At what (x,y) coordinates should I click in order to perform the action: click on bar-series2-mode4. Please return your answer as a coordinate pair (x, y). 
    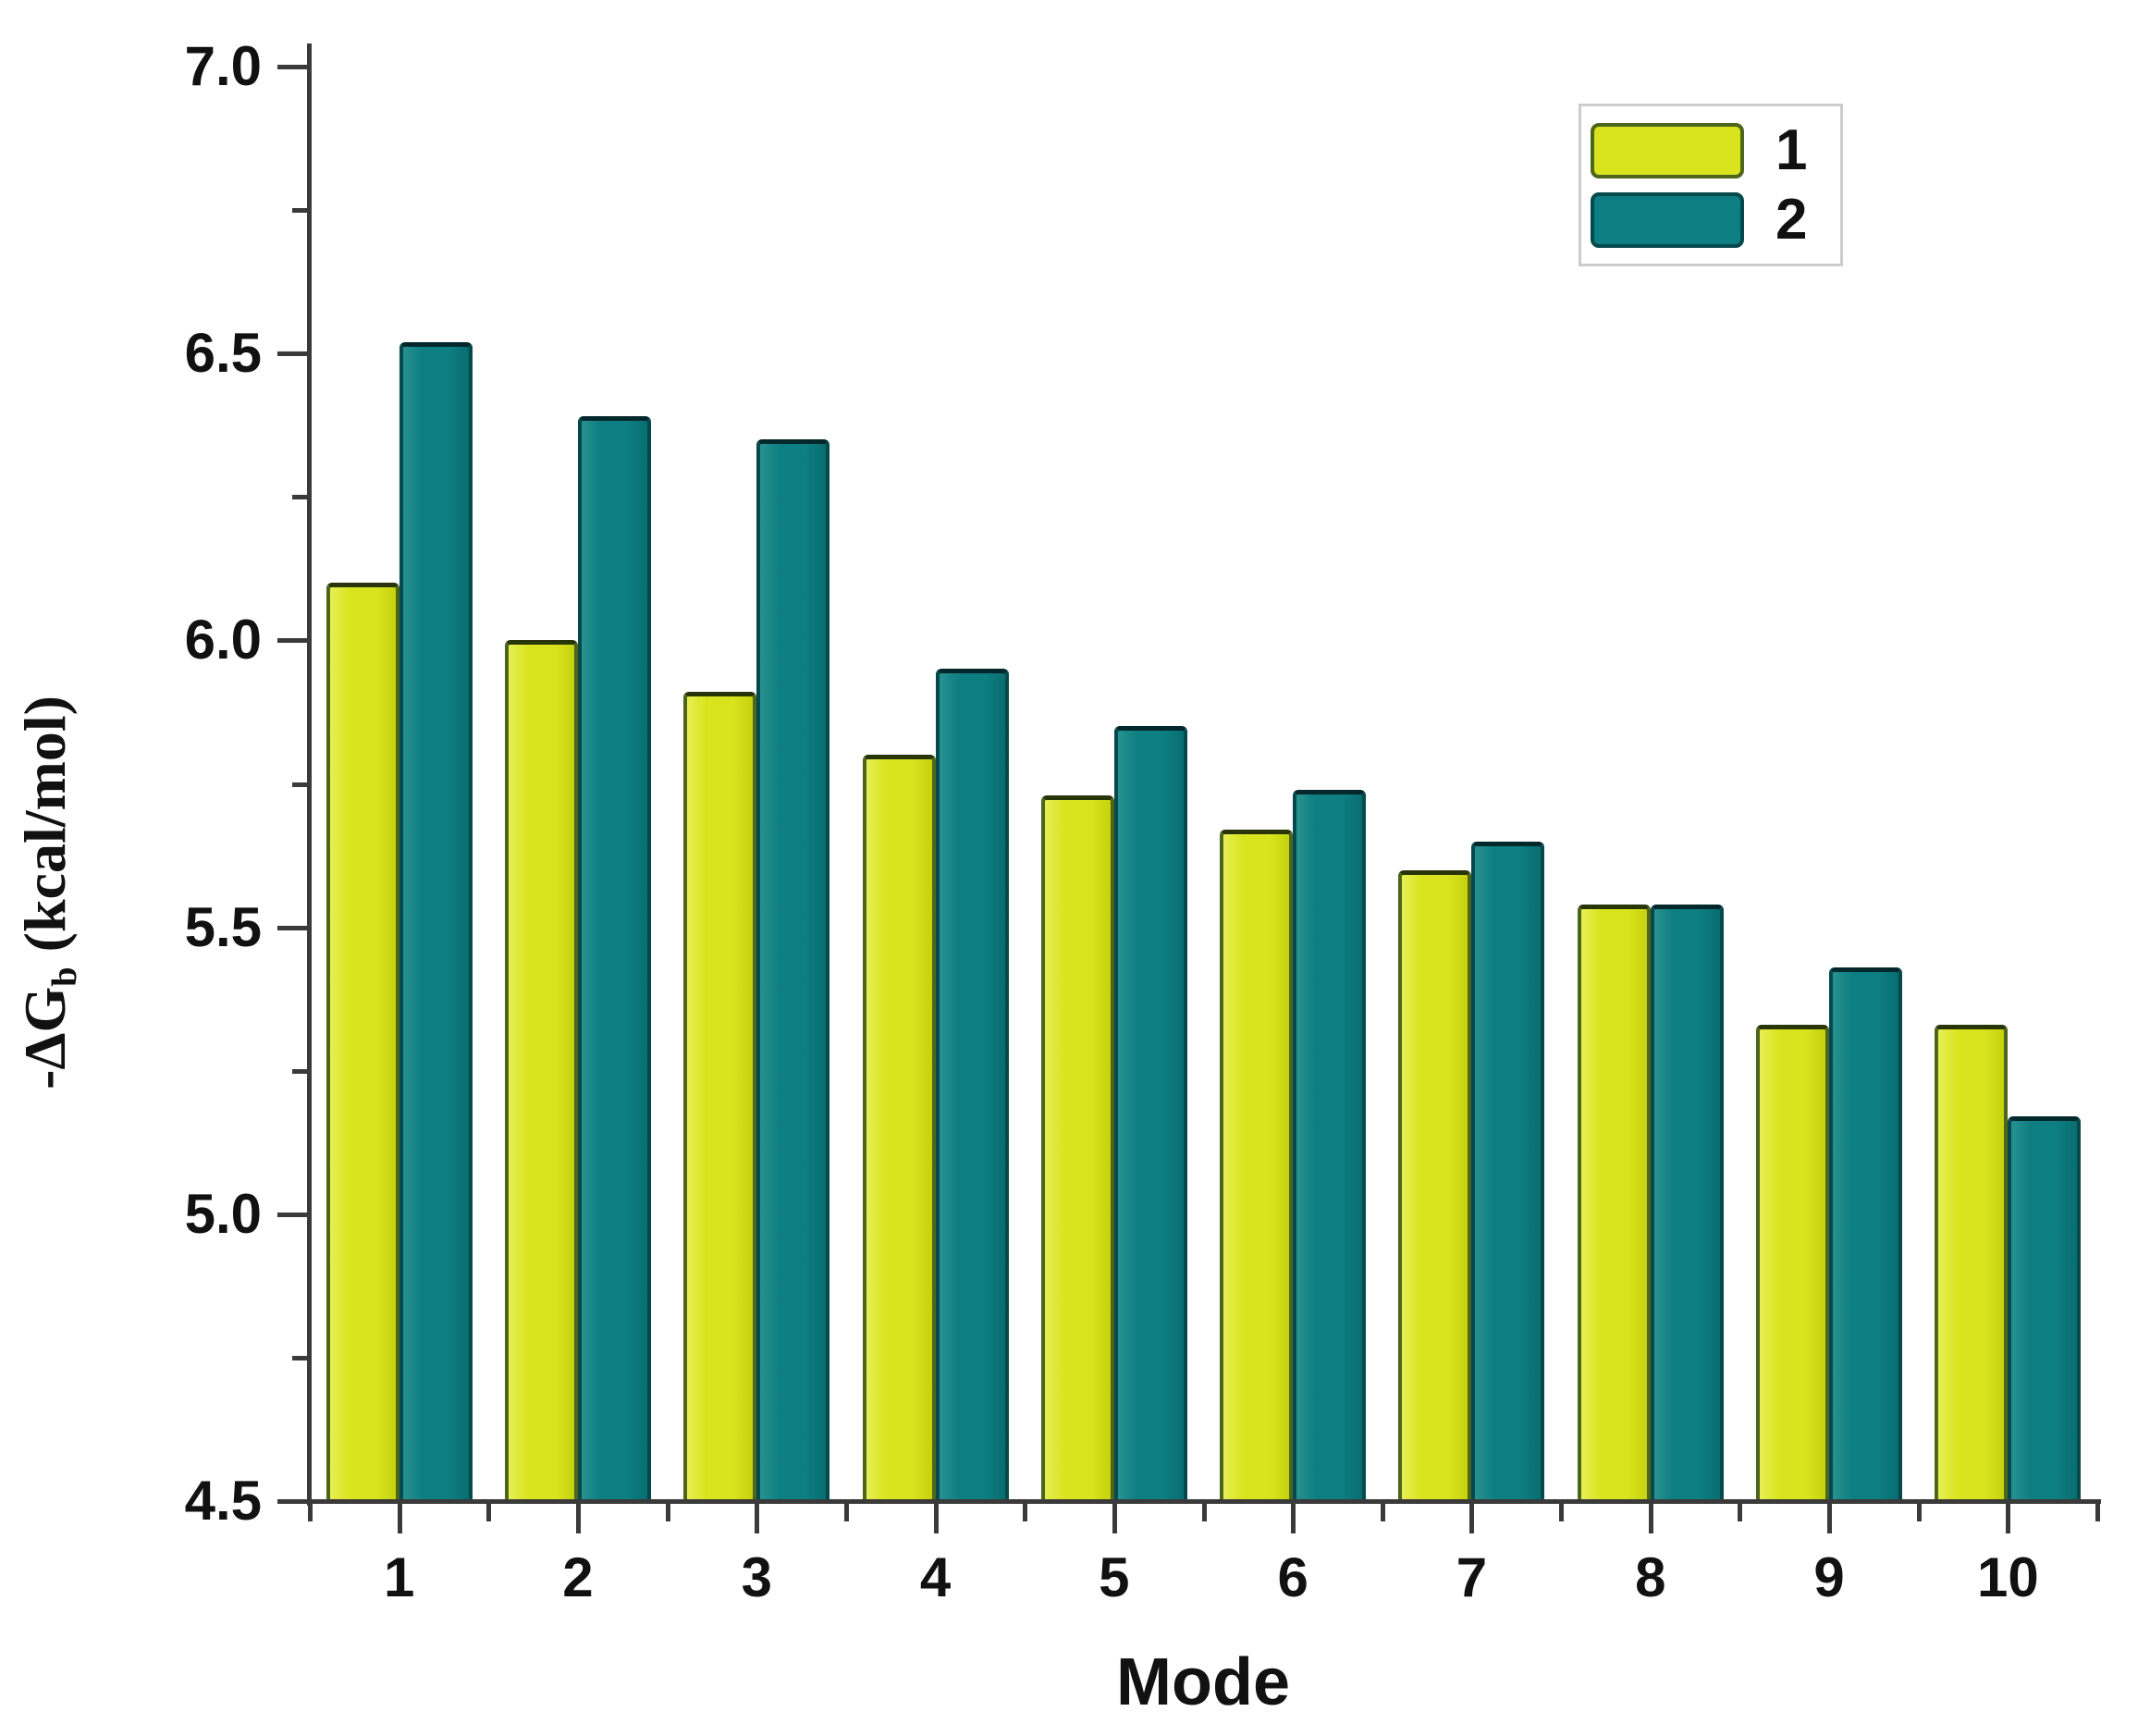
    Looking at the image, I should click on (972, 1085).